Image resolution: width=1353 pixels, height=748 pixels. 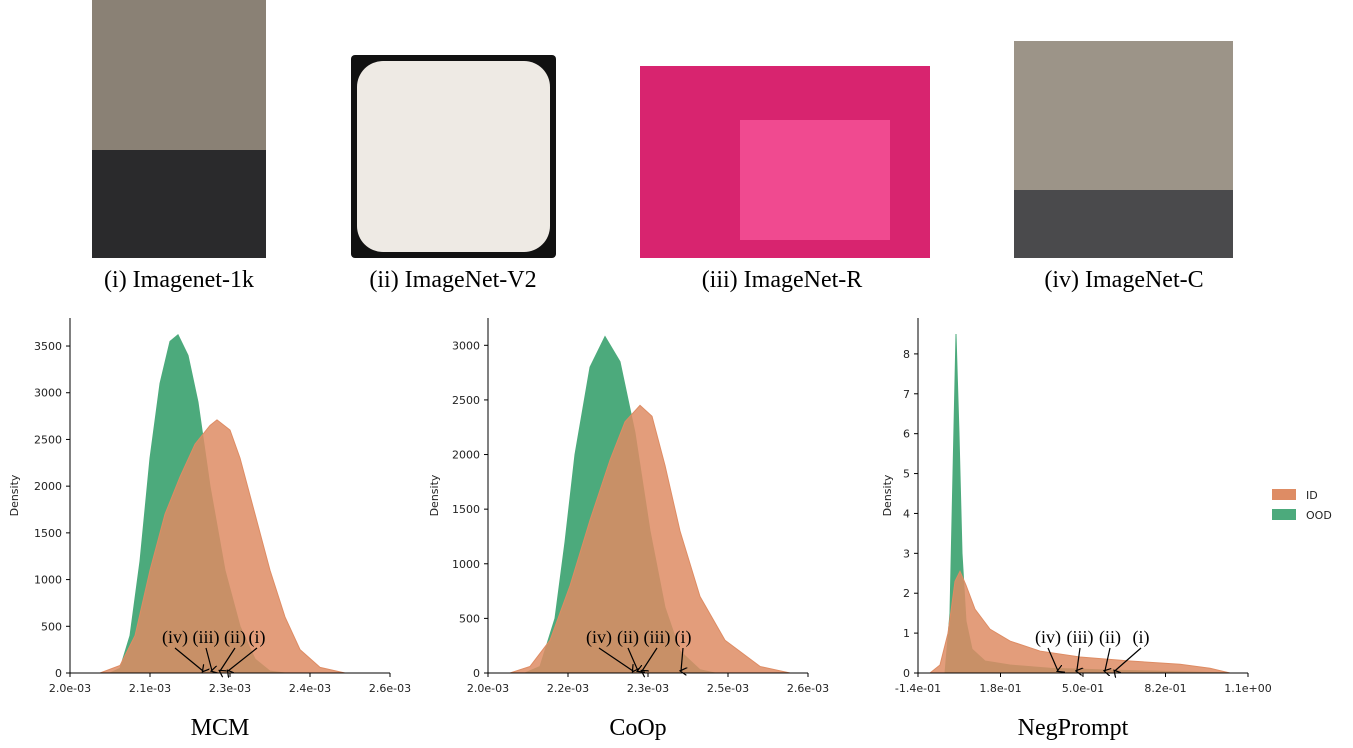 What do you see at coordinates (1165, 688) in the screenshot?
I see `x-tick-label: 8.2e-01` at bounding box center [1165, 688].